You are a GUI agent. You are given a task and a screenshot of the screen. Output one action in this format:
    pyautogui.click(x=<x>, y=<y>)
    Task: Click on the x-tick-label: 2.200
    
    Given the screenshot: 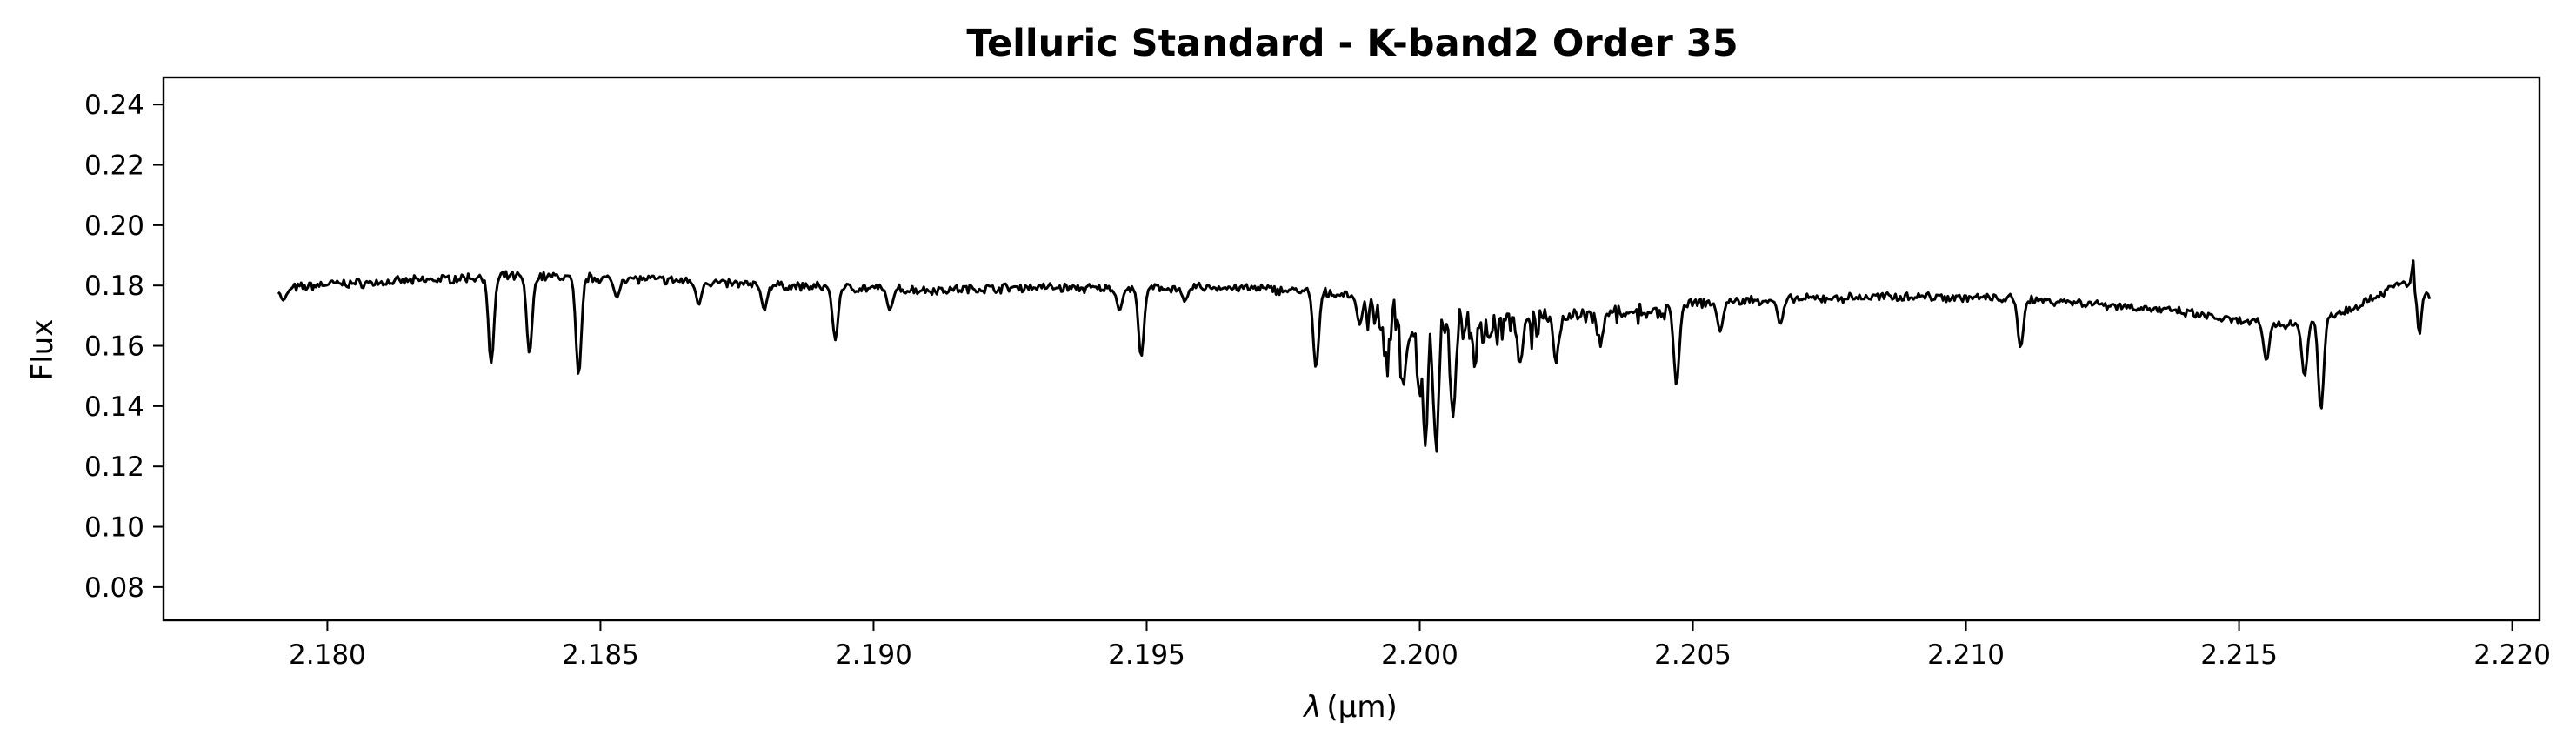 What is the action you would take?
    pyautogui.click(x=1419, y=655)
    